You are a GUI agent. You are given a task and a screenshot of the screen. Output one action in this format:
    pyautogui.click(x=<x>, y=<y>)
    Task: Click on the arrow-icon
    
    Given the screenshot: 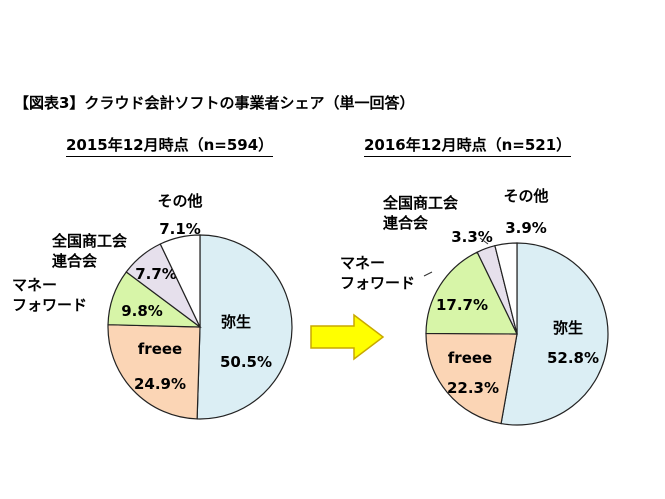 What is the action you would take?
    pyautogui.click(x=347, y=337)
    